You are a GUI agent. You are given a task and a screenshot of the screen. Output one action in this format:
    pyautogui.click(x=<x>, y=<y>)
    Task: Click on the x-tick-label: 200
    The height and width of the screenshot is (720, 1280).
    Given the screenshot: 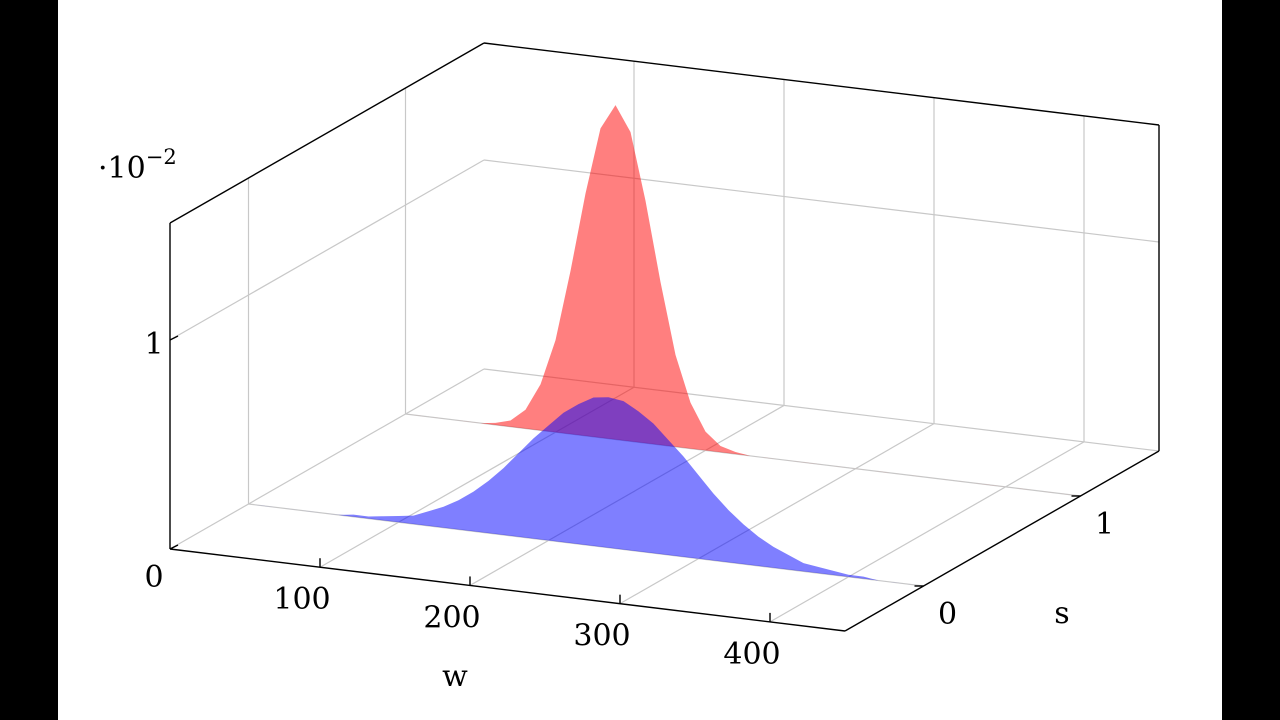 What is the action you would take?
    pyautogui.click(x=451, y=617)
    